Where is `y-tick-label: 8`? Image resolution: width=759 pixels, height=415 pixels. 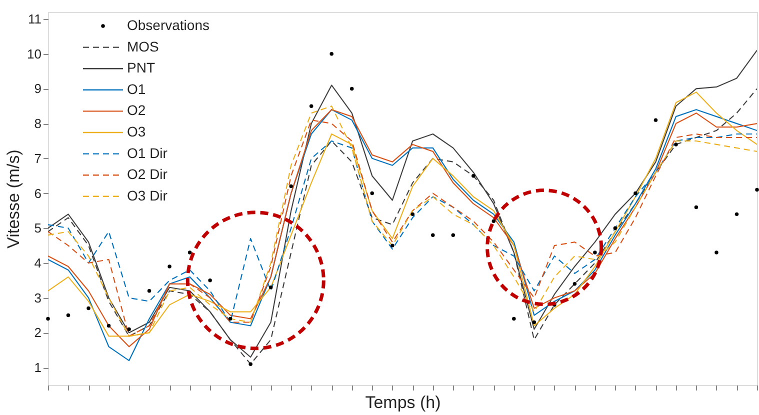 y-tick-label: 8 is located at coordinates (38, 124).